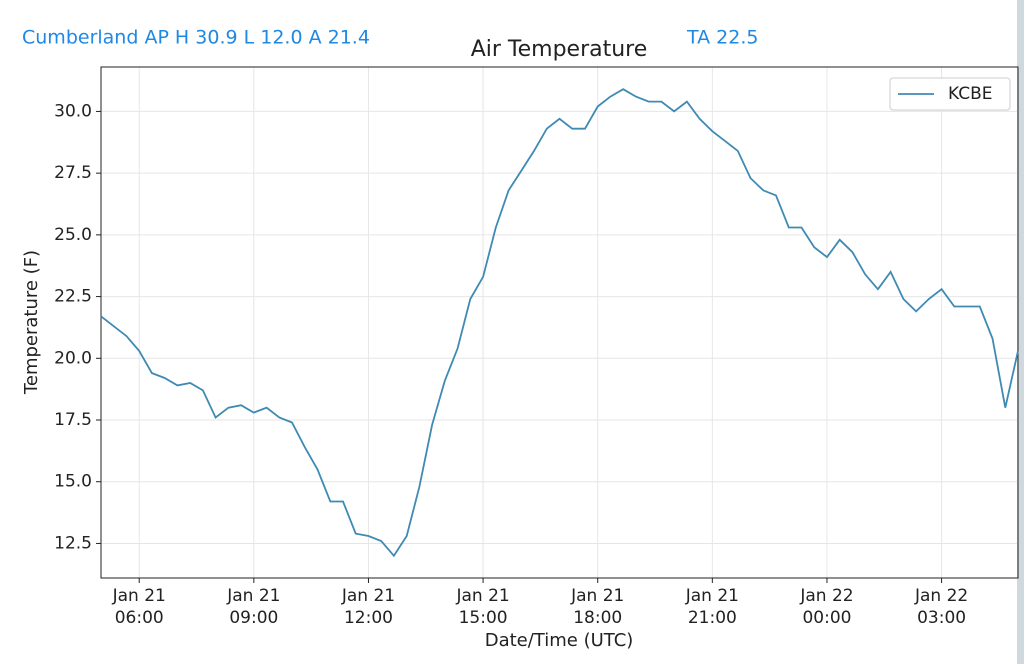  What do you see at coordinates (253, 607) in the screenshot?
I see `x-tick-label: Jan 21 09:00` at bounding box center [253, 607].